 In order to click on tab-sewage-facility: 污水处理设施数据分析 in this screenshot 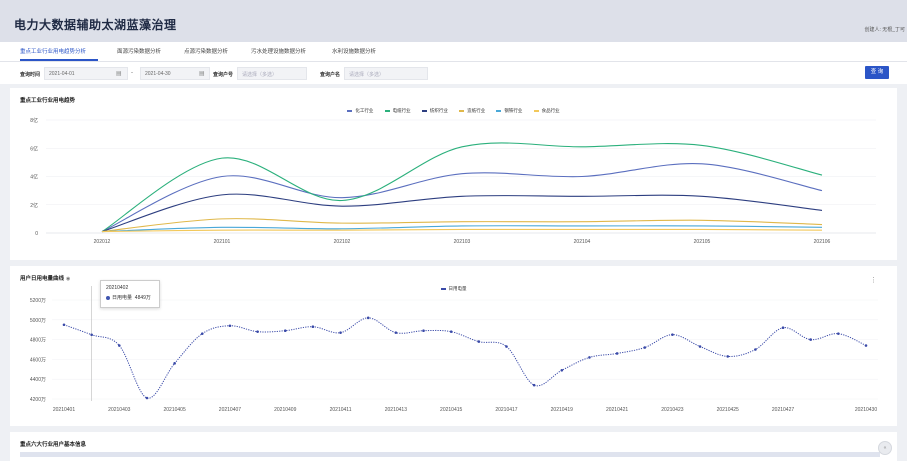, I will do `click(279, 52)`.